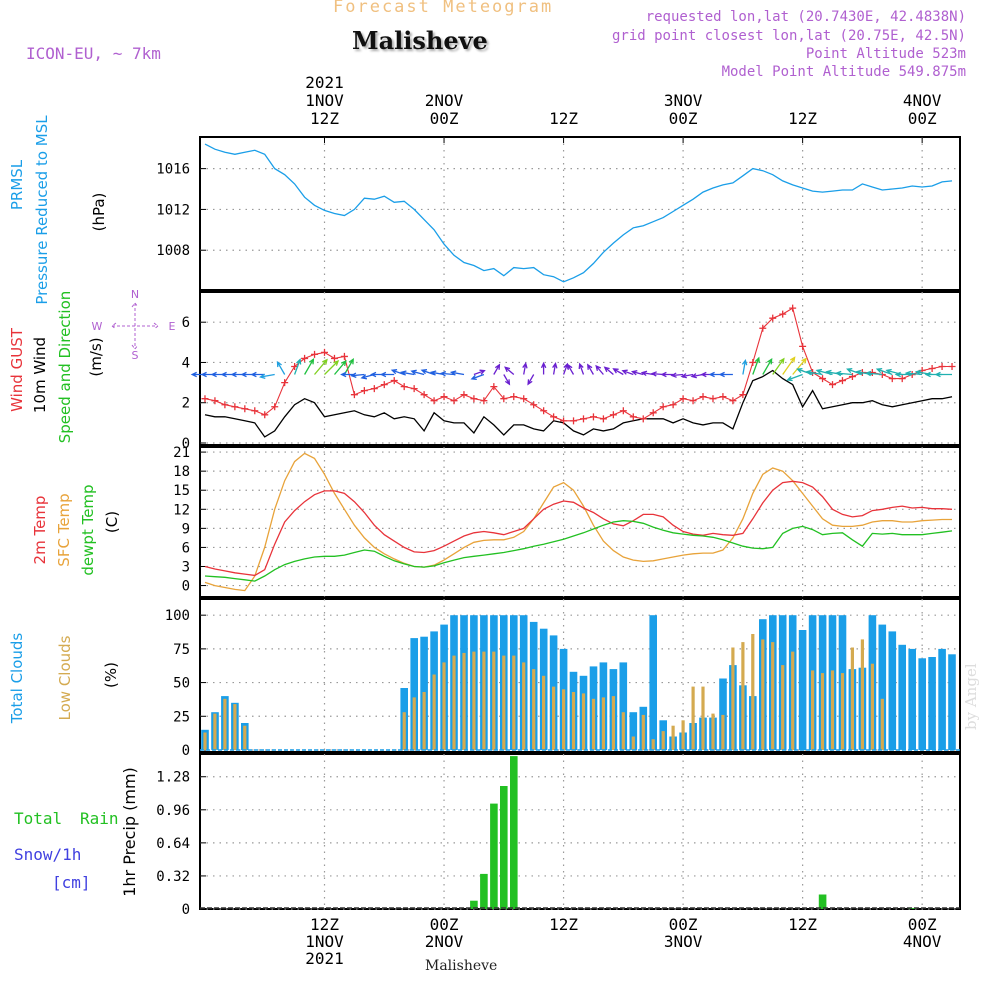  Describe the element at coordinates (173, 778) in the screenshot. I see `ytick-label-precip: 1.28` at that location.